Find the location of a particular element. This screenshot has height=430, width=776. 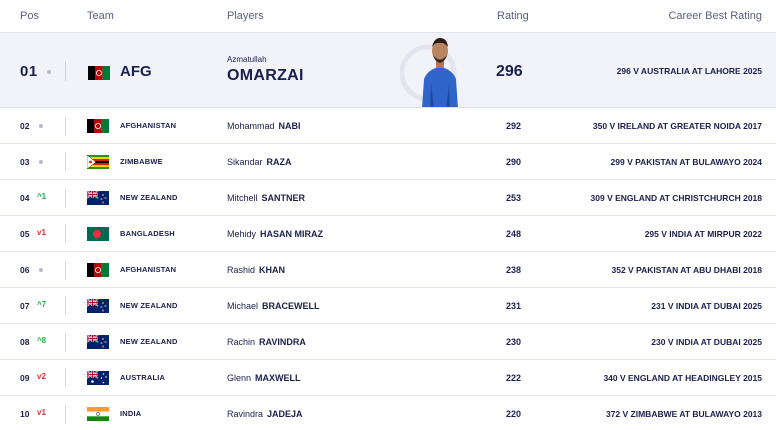

team-code: AFG is located at coordinates (136, 71).